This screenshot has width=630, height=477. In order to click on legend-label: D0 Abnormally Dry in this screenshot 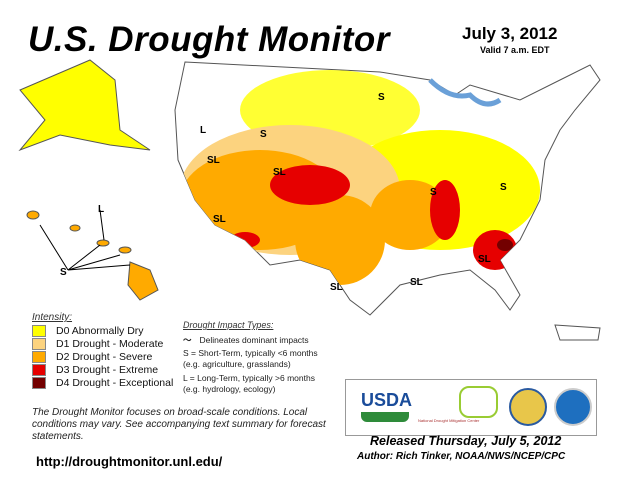, I will do `click(100, 331)`.